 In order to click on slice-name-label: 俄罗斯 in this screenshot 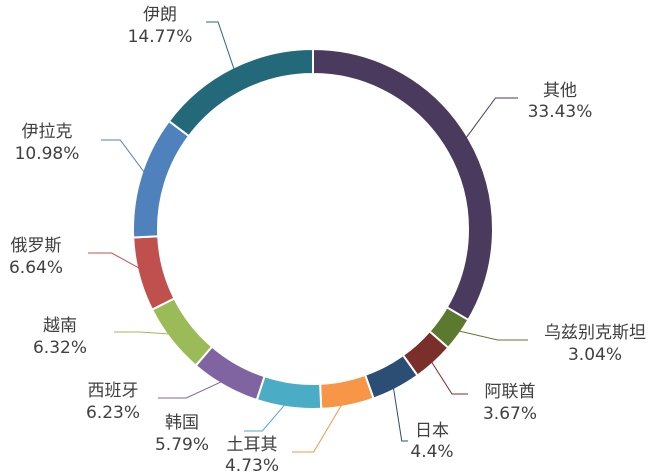, I will do `click(36, 246)`.